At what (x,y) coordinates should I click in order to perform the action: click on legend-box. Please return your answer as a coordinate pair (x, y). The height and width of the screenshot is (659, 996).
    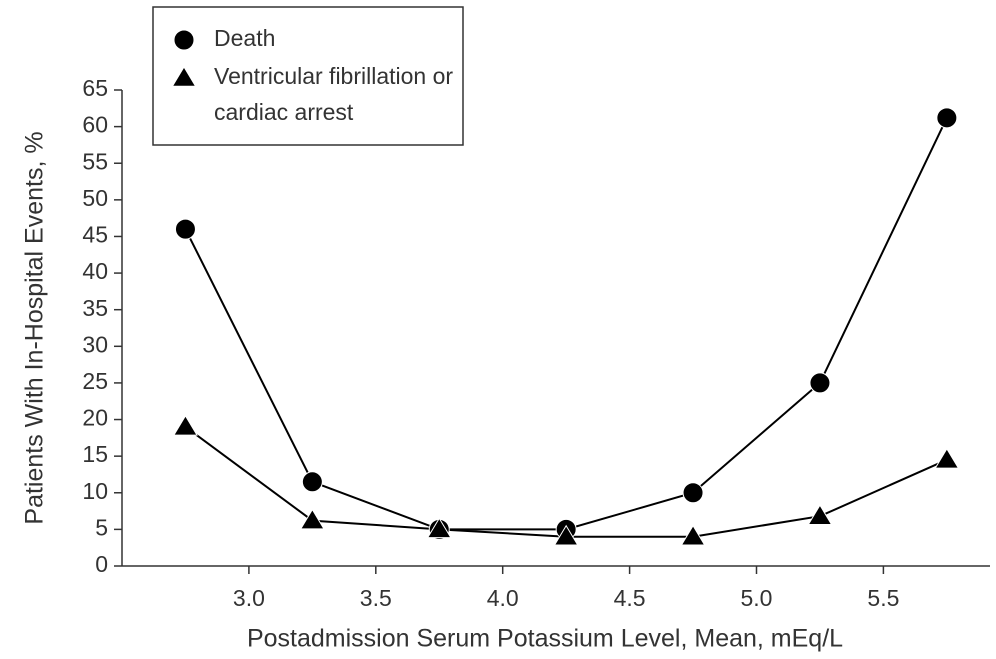
    Looking at the image, I should click on (308, 76).